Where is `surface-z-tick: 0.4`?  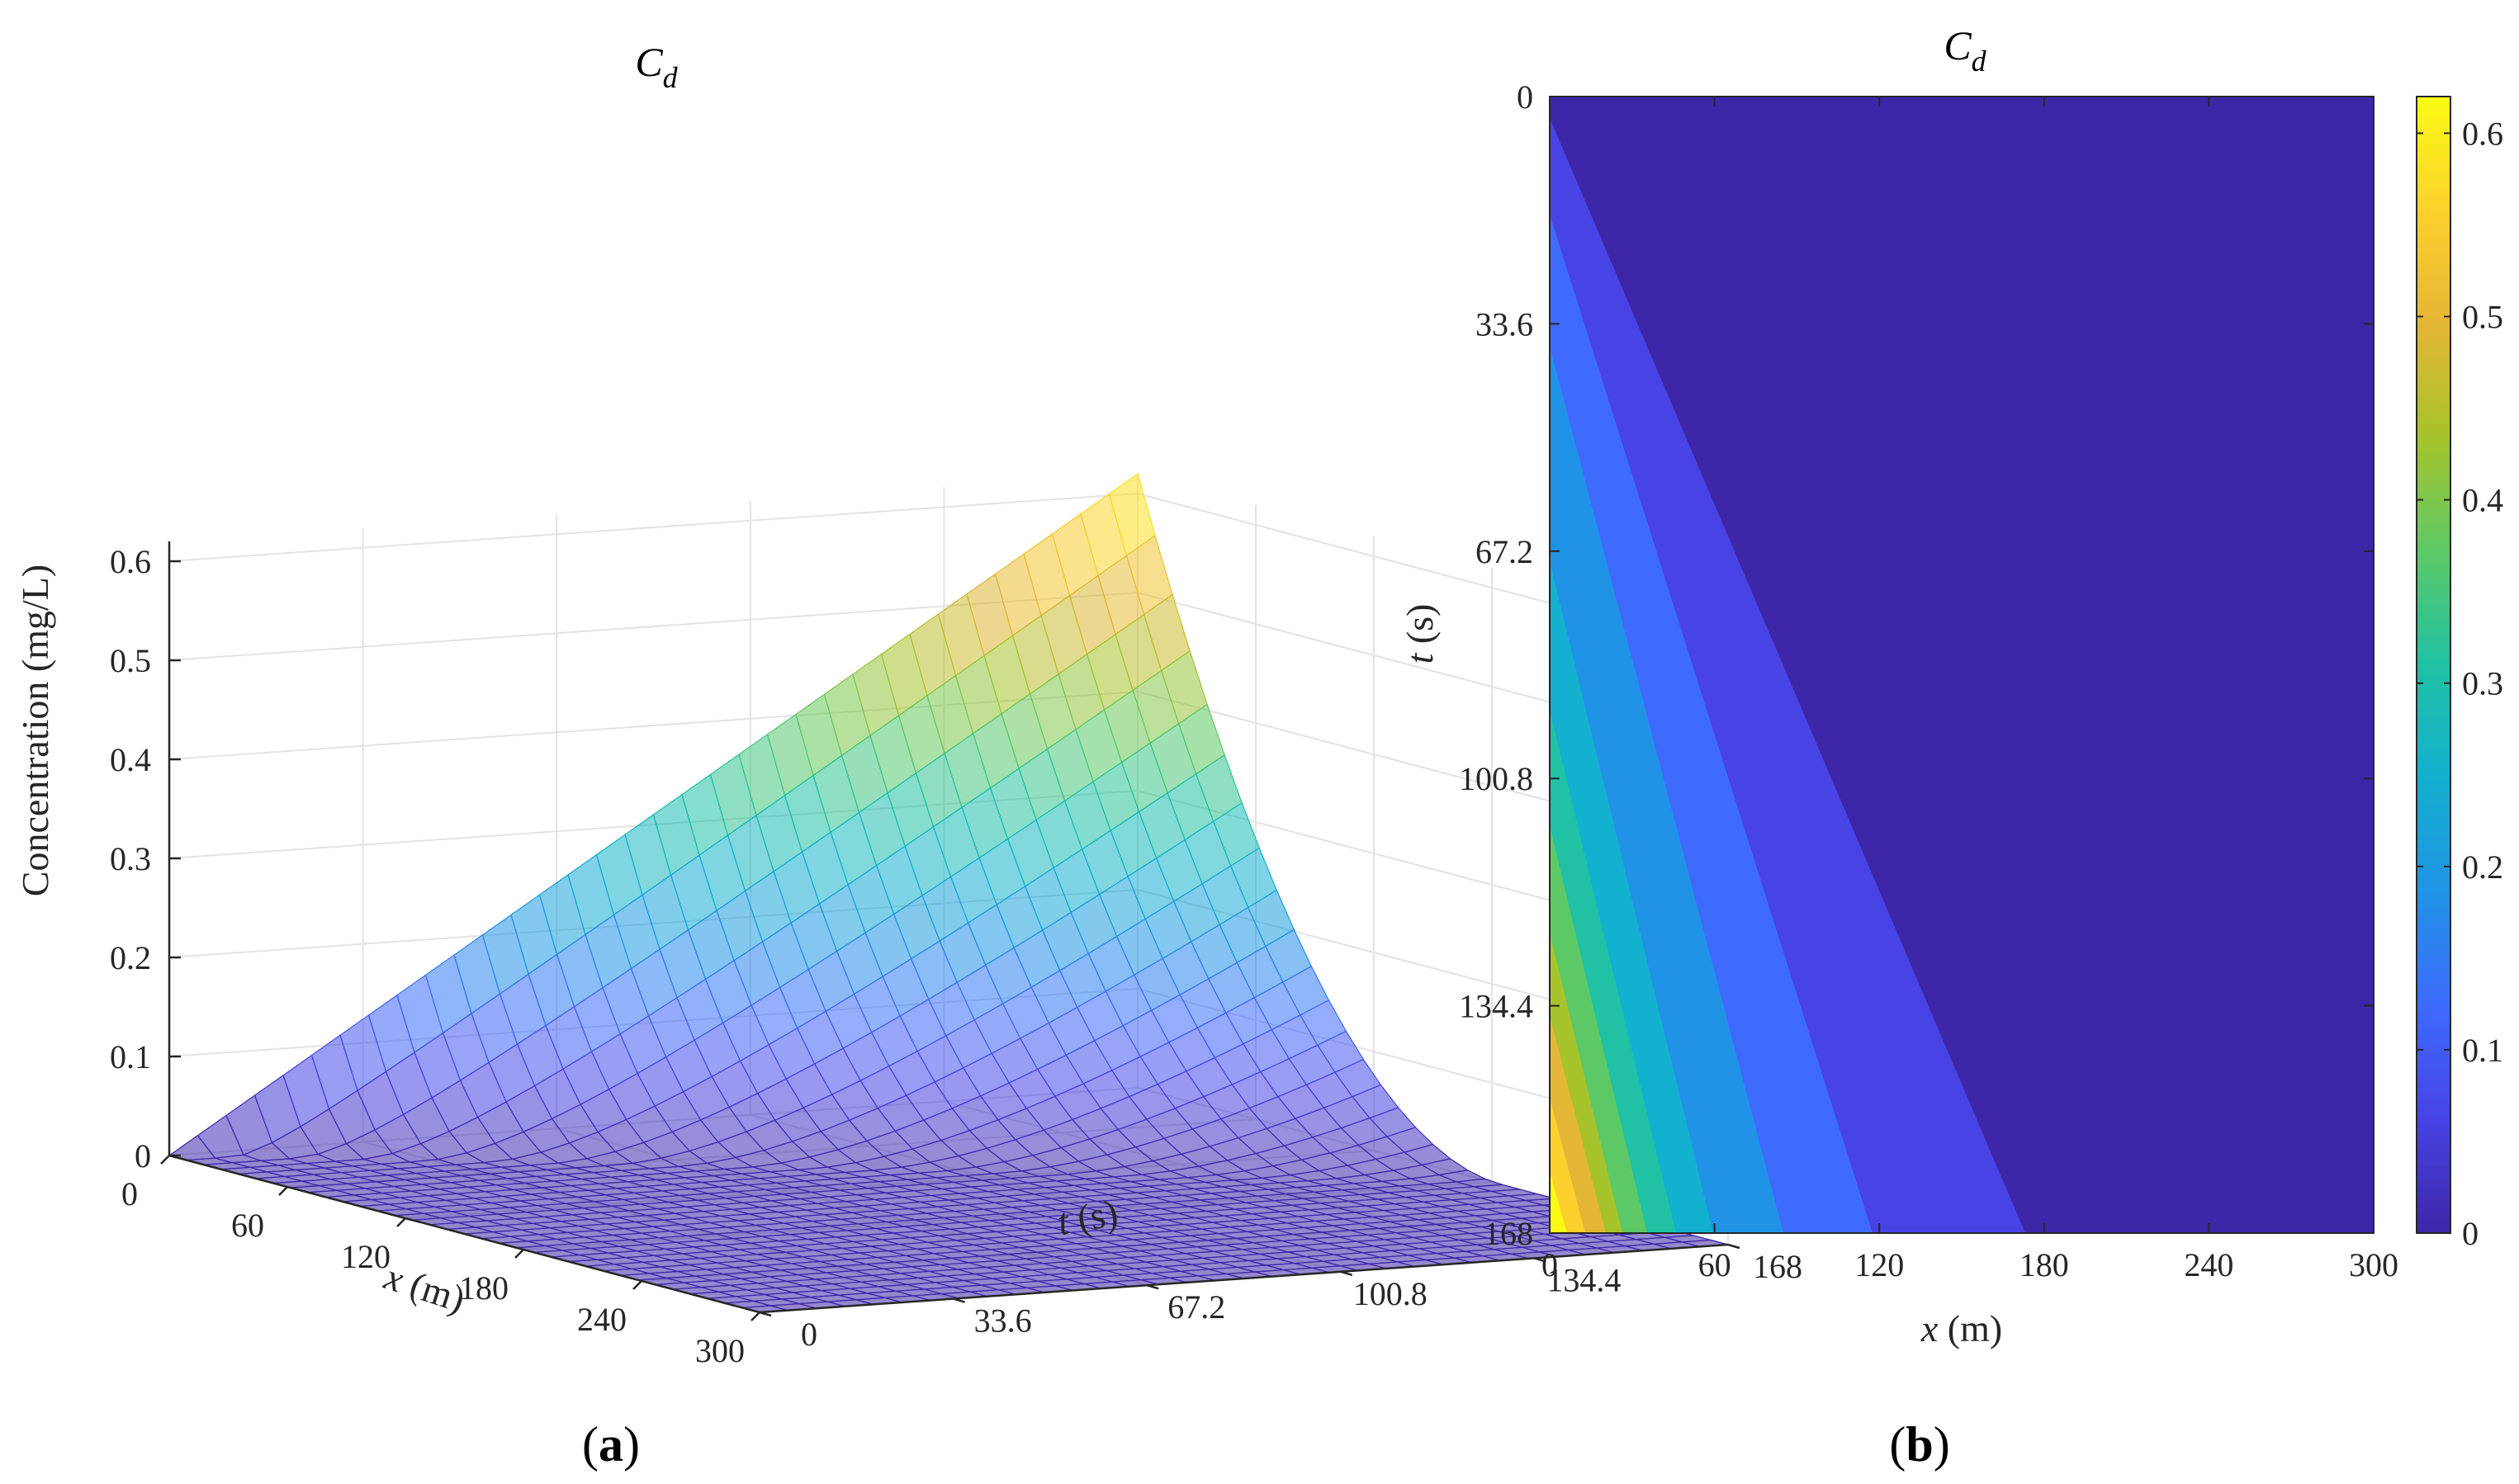 surface-z-tick: 0.4 is located at coordinates (130, 759).